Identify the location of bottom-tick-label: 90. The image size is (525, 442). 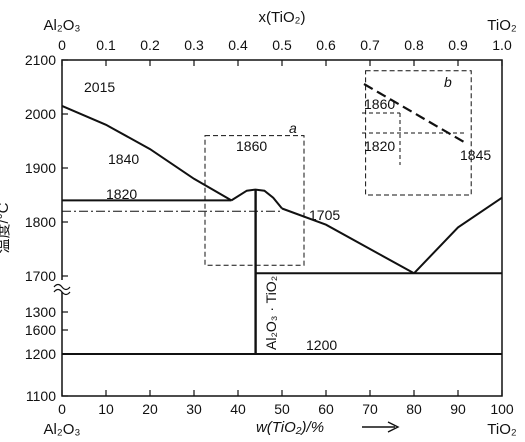
(458, 409).